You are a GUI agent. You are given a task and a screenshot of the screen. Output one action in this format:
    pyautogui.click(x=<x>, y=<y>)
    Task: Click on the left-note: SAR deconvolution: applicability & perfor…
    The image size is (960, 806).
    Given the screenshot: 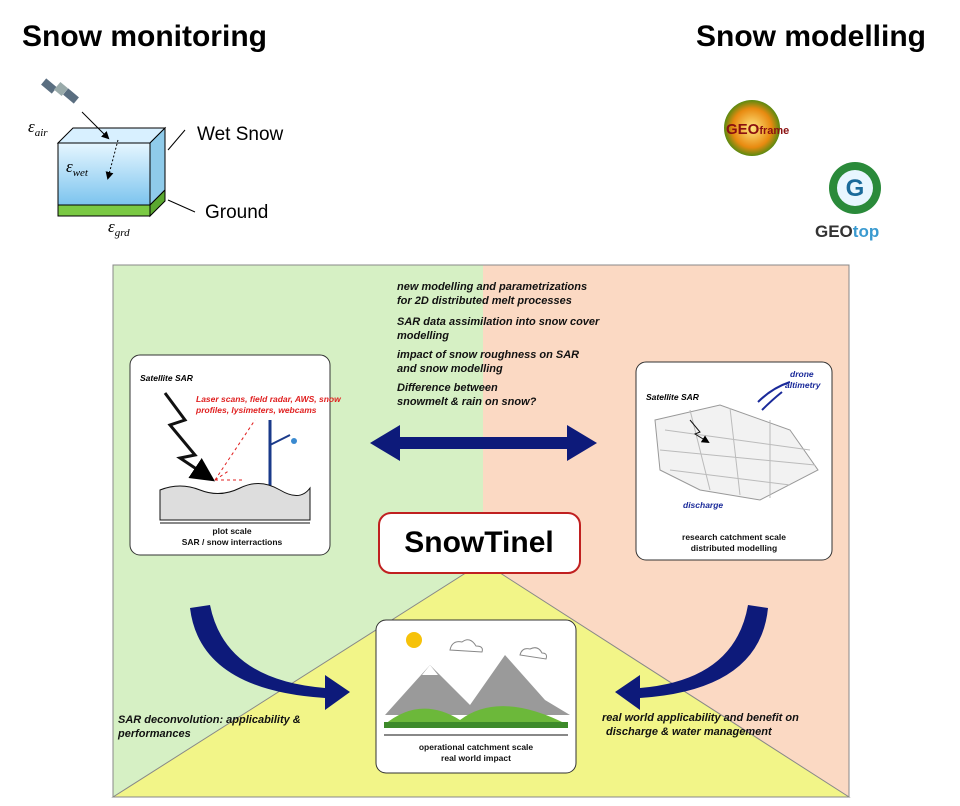 What is the action you would take?
    pyautogui.click(x=209, y=727)
    